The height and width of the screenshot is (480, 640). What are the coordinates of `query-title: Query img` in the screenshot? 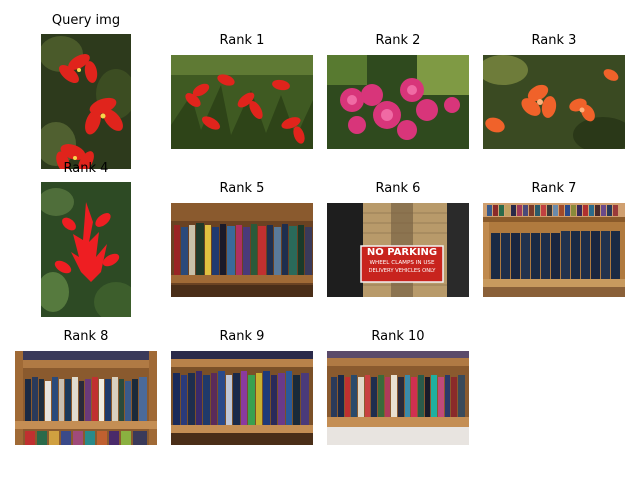 It's located at (86, 20).